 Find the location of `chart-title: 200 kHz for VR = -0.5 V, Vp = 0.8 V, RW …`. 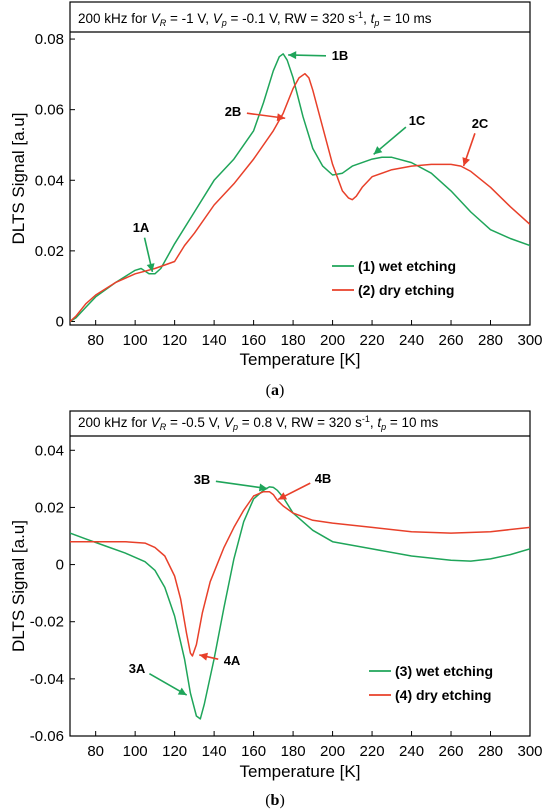

chart-title: 200 kHz for VR = -0.5 V, Vp = 0.8 V, RW … is located at coordinates (258, 423).